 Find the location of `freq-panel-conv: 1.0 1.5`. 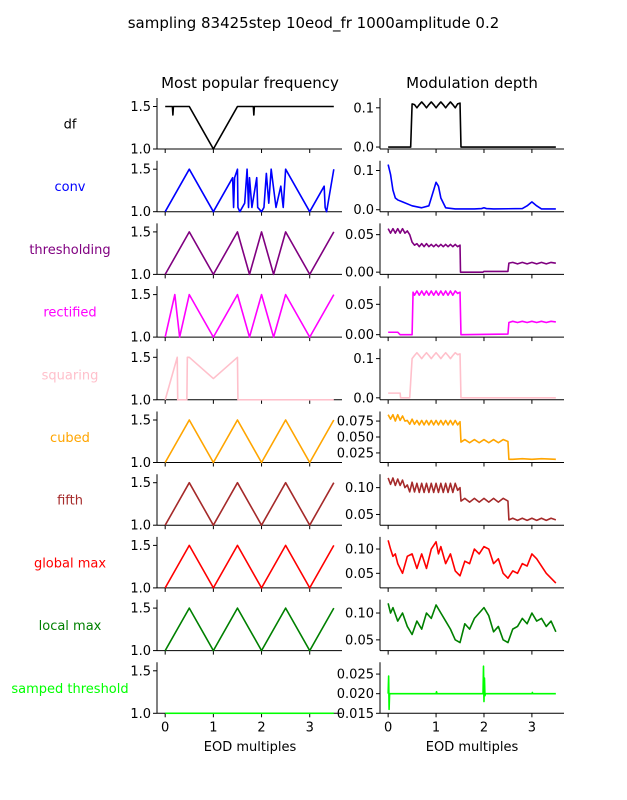

freq-panel-conv: 1.0 1.5 is located at coordinates (236, 190).